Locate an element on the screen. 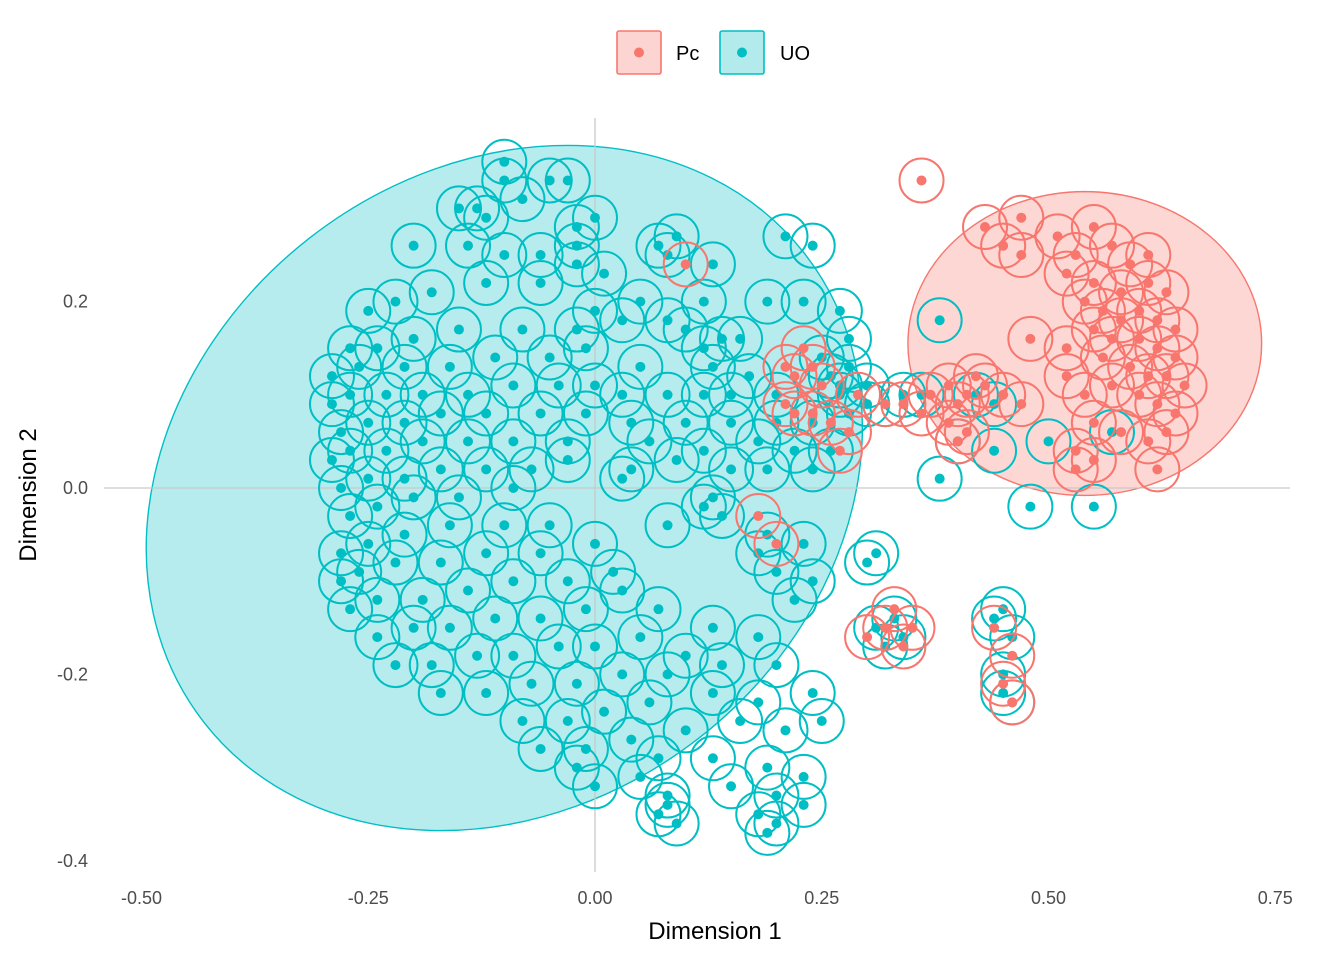  x-axis-title: Dimension 1 is located at coordinates (714, 931).